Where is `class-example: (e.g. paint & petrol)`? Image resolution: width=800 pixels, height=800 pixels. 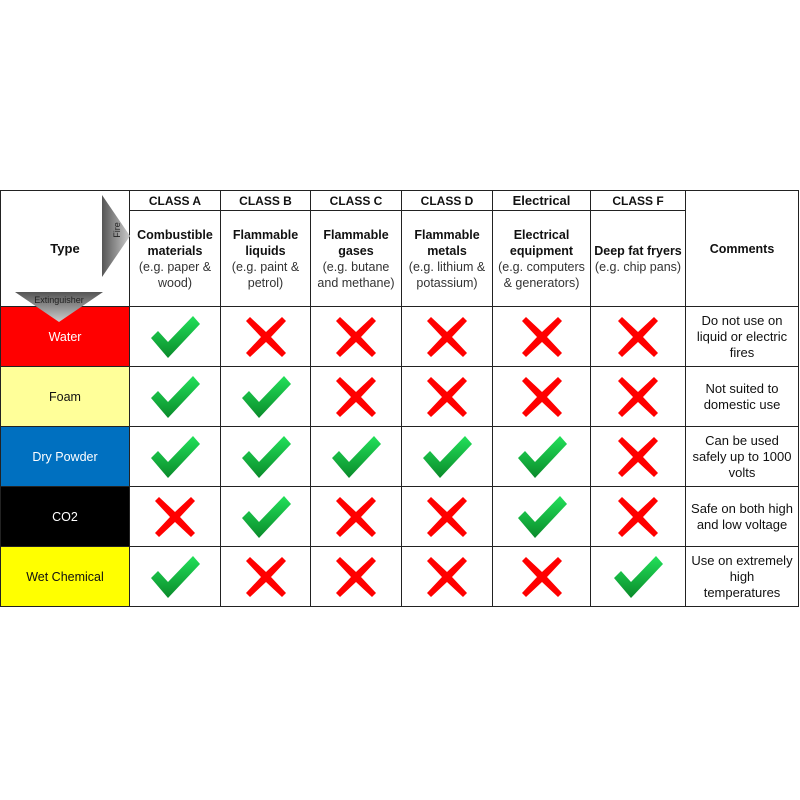
class-example: (e.g. paint & petrol) is located at coordinates (265, 274).